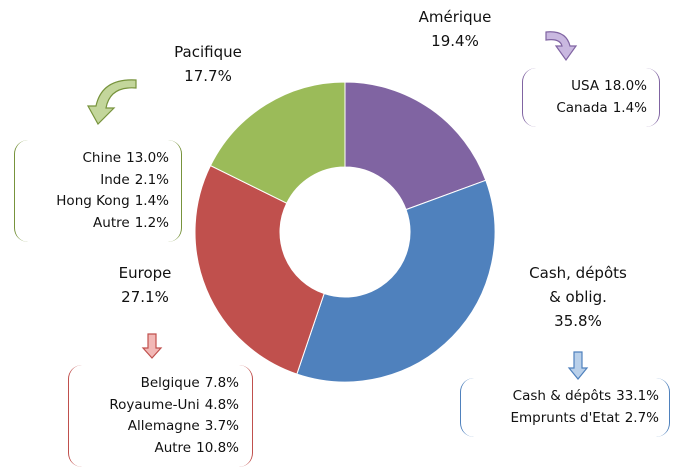  I want to click on breakdown-box: Cash & dépôts 33.1% Emprunts d'Etat 2.7%, so click(565, 407).